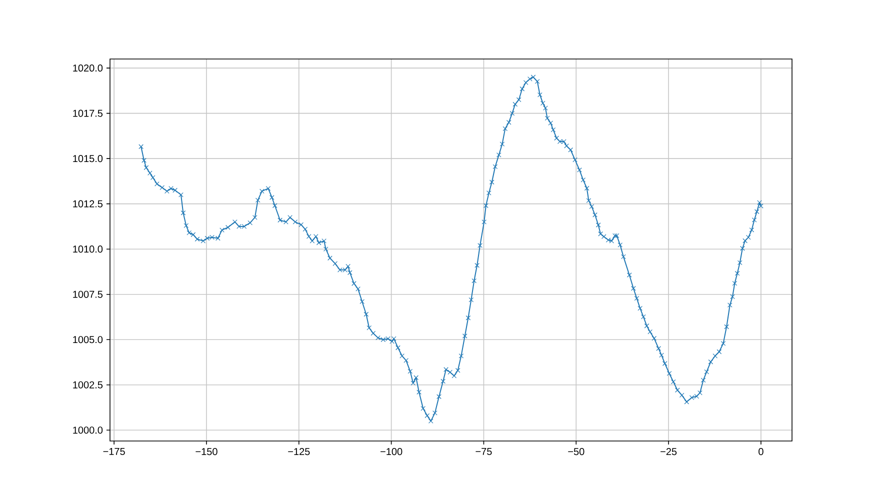 The height and width of the screenshot is (495, 880). What do you see at coordinates (88, 68) in the screenshot?
I see `y-tick-label: 1020.0` at bounding box center [88, 68].